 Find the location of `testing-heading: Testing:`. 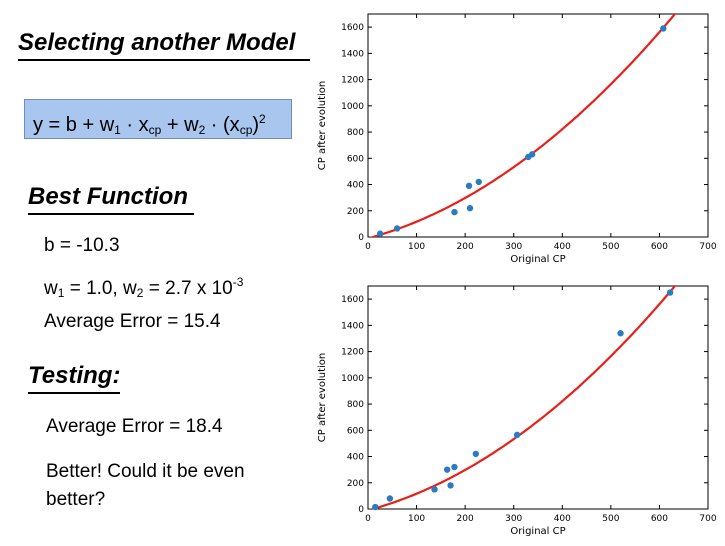

testing-heading: Testing: is located at coordinates (74, 378).